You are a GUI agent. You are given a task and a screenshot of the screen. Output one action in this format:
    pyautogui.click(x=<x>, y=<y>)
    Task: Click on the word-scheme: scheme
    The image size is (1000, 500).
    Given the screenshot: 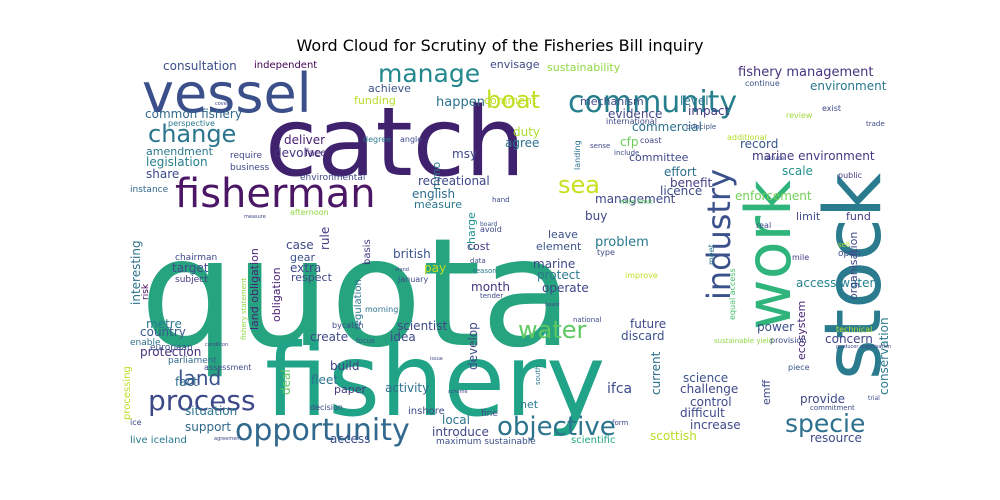 What is the action you would take?
    pyautogui.click(x=458, y=392)
    